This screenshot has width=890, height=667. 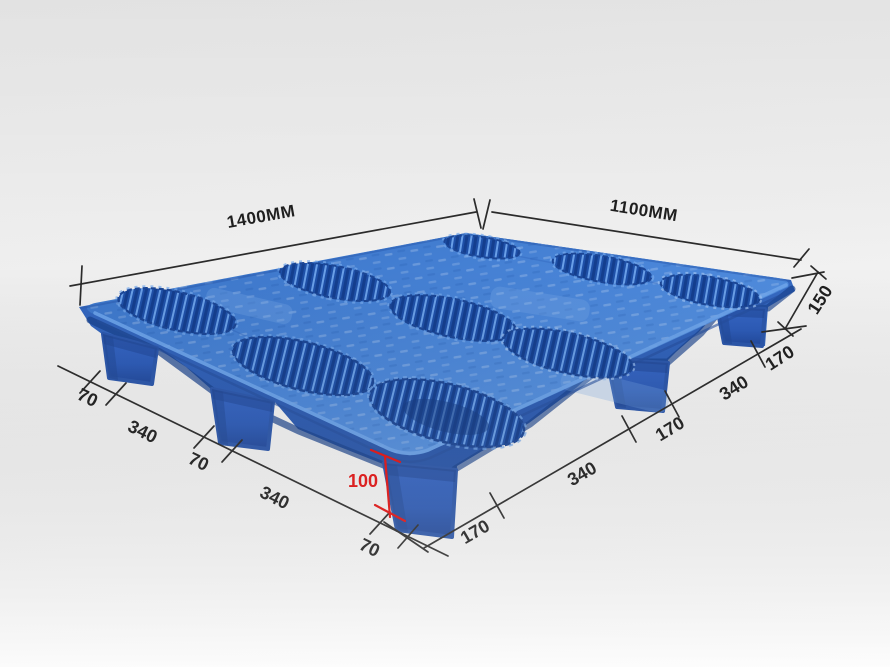 What do you see at coordinates (363, 481) in the screenshot?
I see `dim-label-leg-height-100: 100` at bounding box center [363, 481].